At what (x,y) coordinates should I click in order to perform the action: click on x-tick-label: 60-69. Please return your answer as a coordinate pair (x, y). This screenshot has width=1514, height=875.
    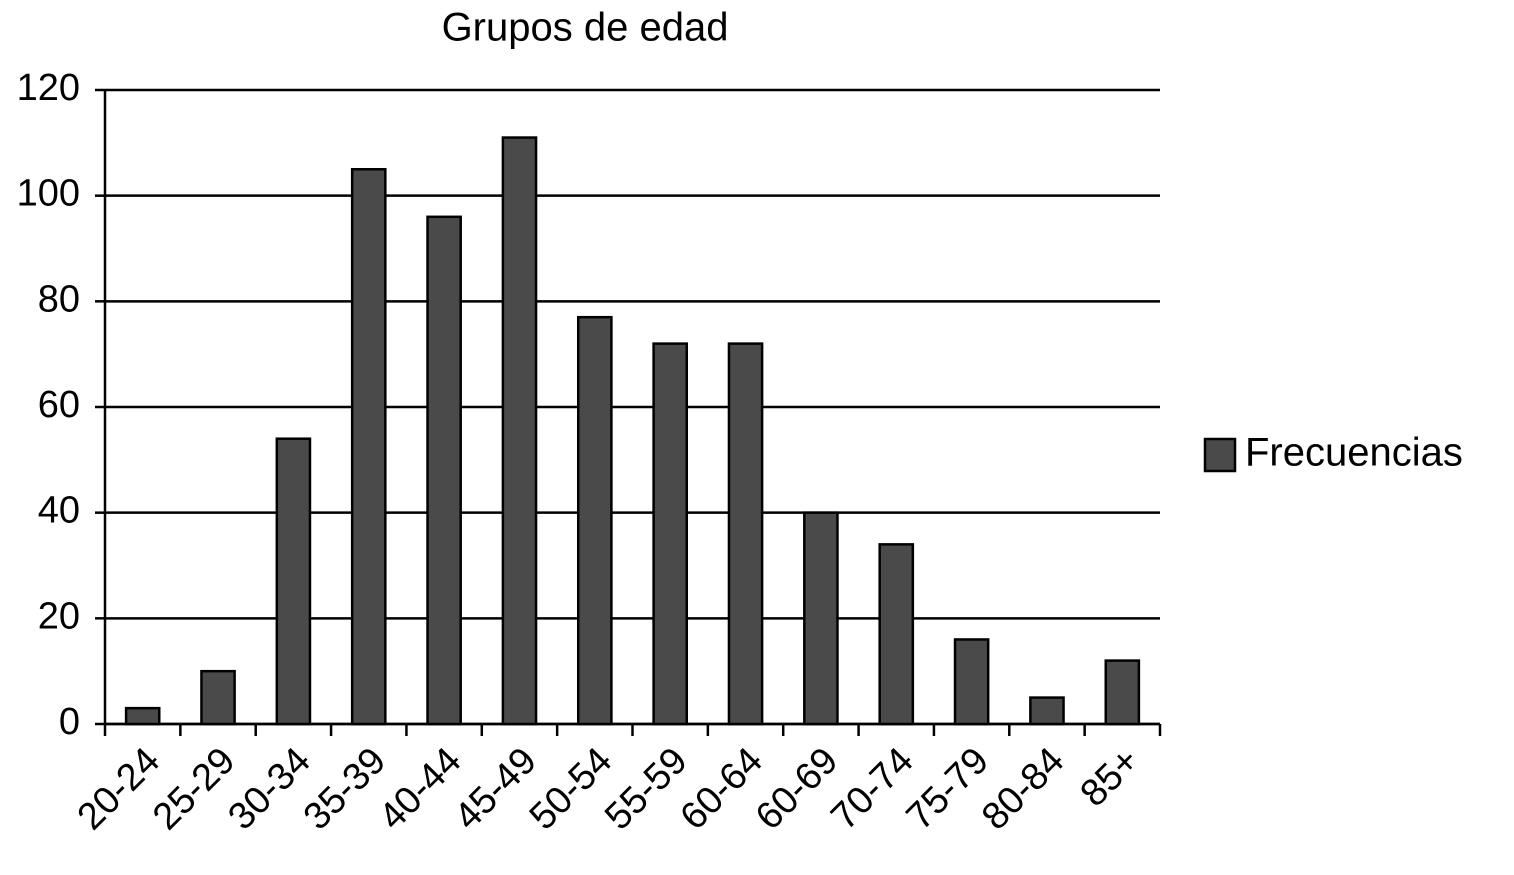
    Looking at the image, I should click on (797, 789).